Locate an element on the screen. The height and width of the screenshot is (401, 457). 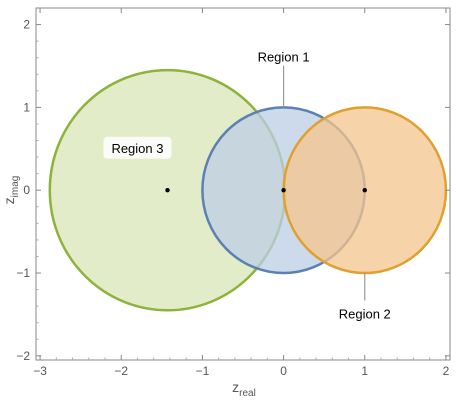
x-tick-label: 0 is located at coordinates (283, 371).